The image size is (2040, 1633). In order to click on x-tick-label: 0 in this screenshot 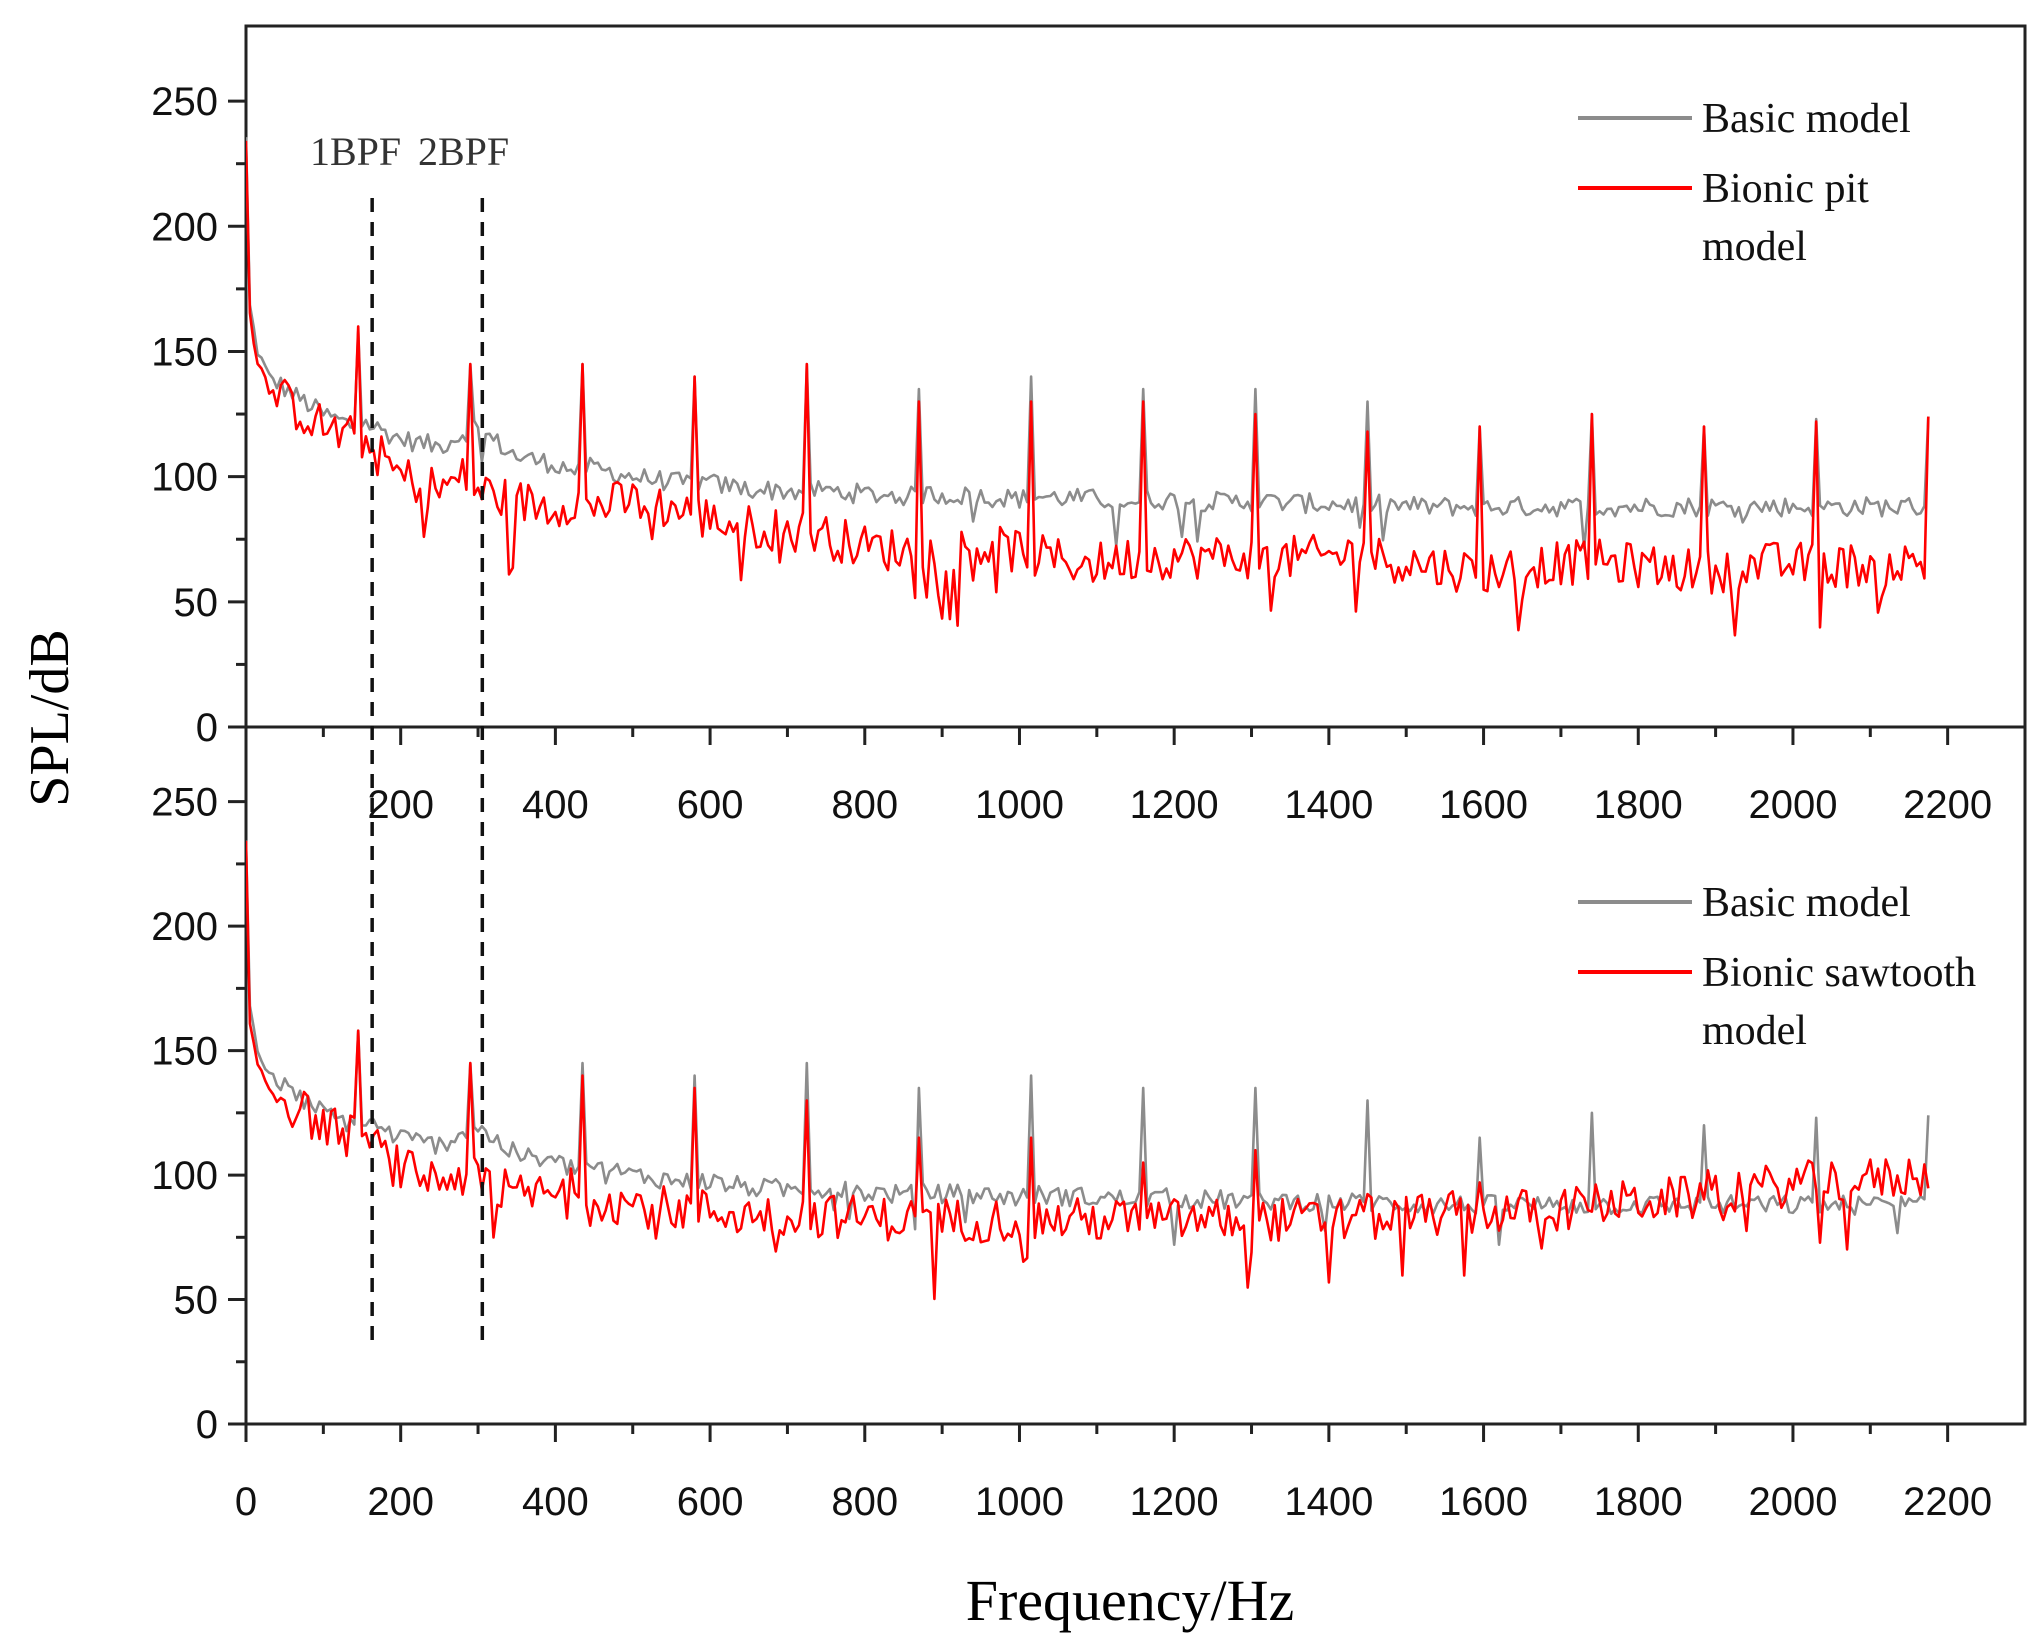, I will do `click(246, 1502)`.